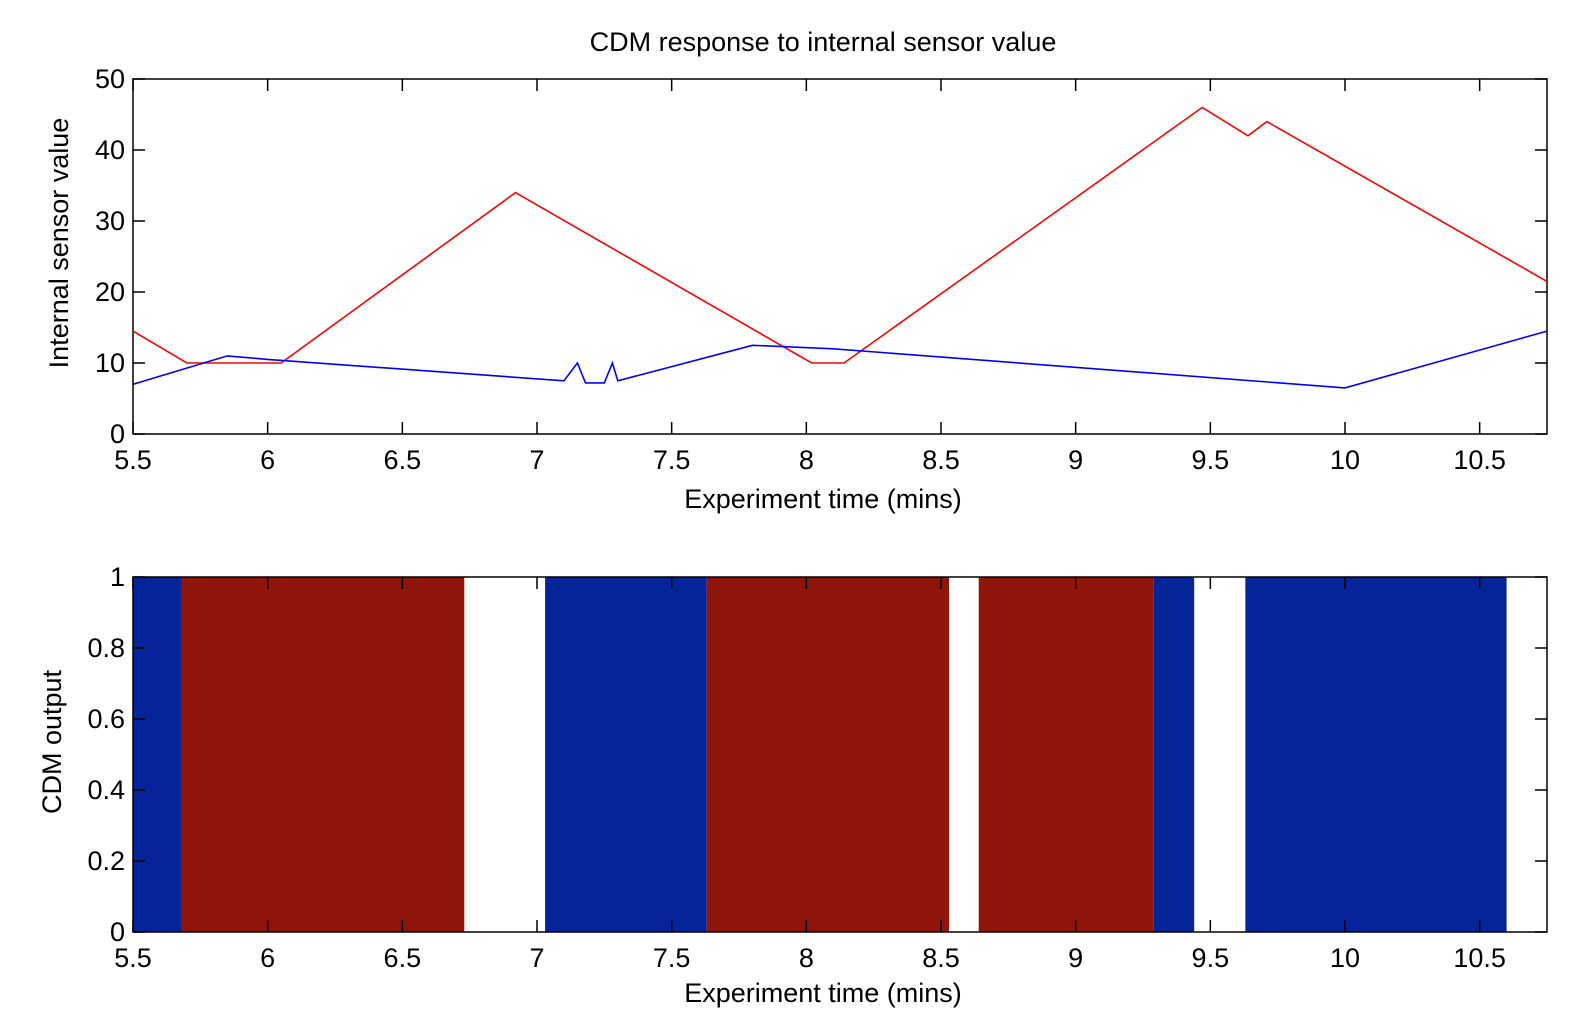  Describe the element at coordinates (133, 958) in the screenshot. I see `cdm-output-plot-xtick-label: 5.5` at that location.